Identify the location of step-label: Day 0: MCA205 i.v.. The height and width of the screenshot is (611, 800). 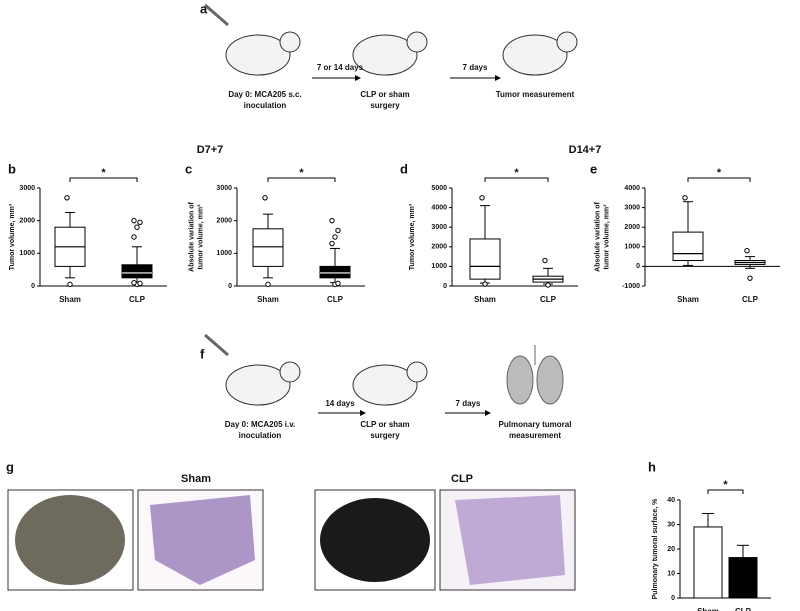
(260, 424).